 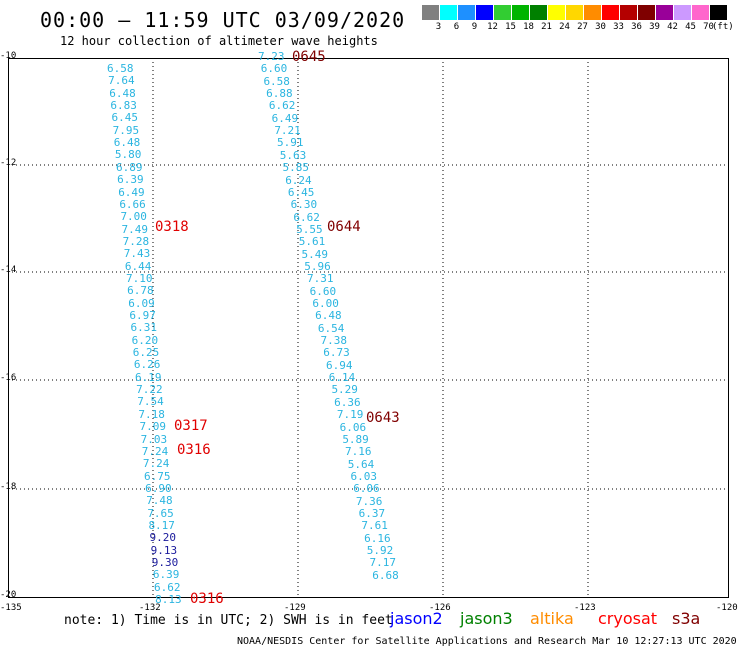 I want to click on wave-height-value: 7.65, so click(x=160, y=513).